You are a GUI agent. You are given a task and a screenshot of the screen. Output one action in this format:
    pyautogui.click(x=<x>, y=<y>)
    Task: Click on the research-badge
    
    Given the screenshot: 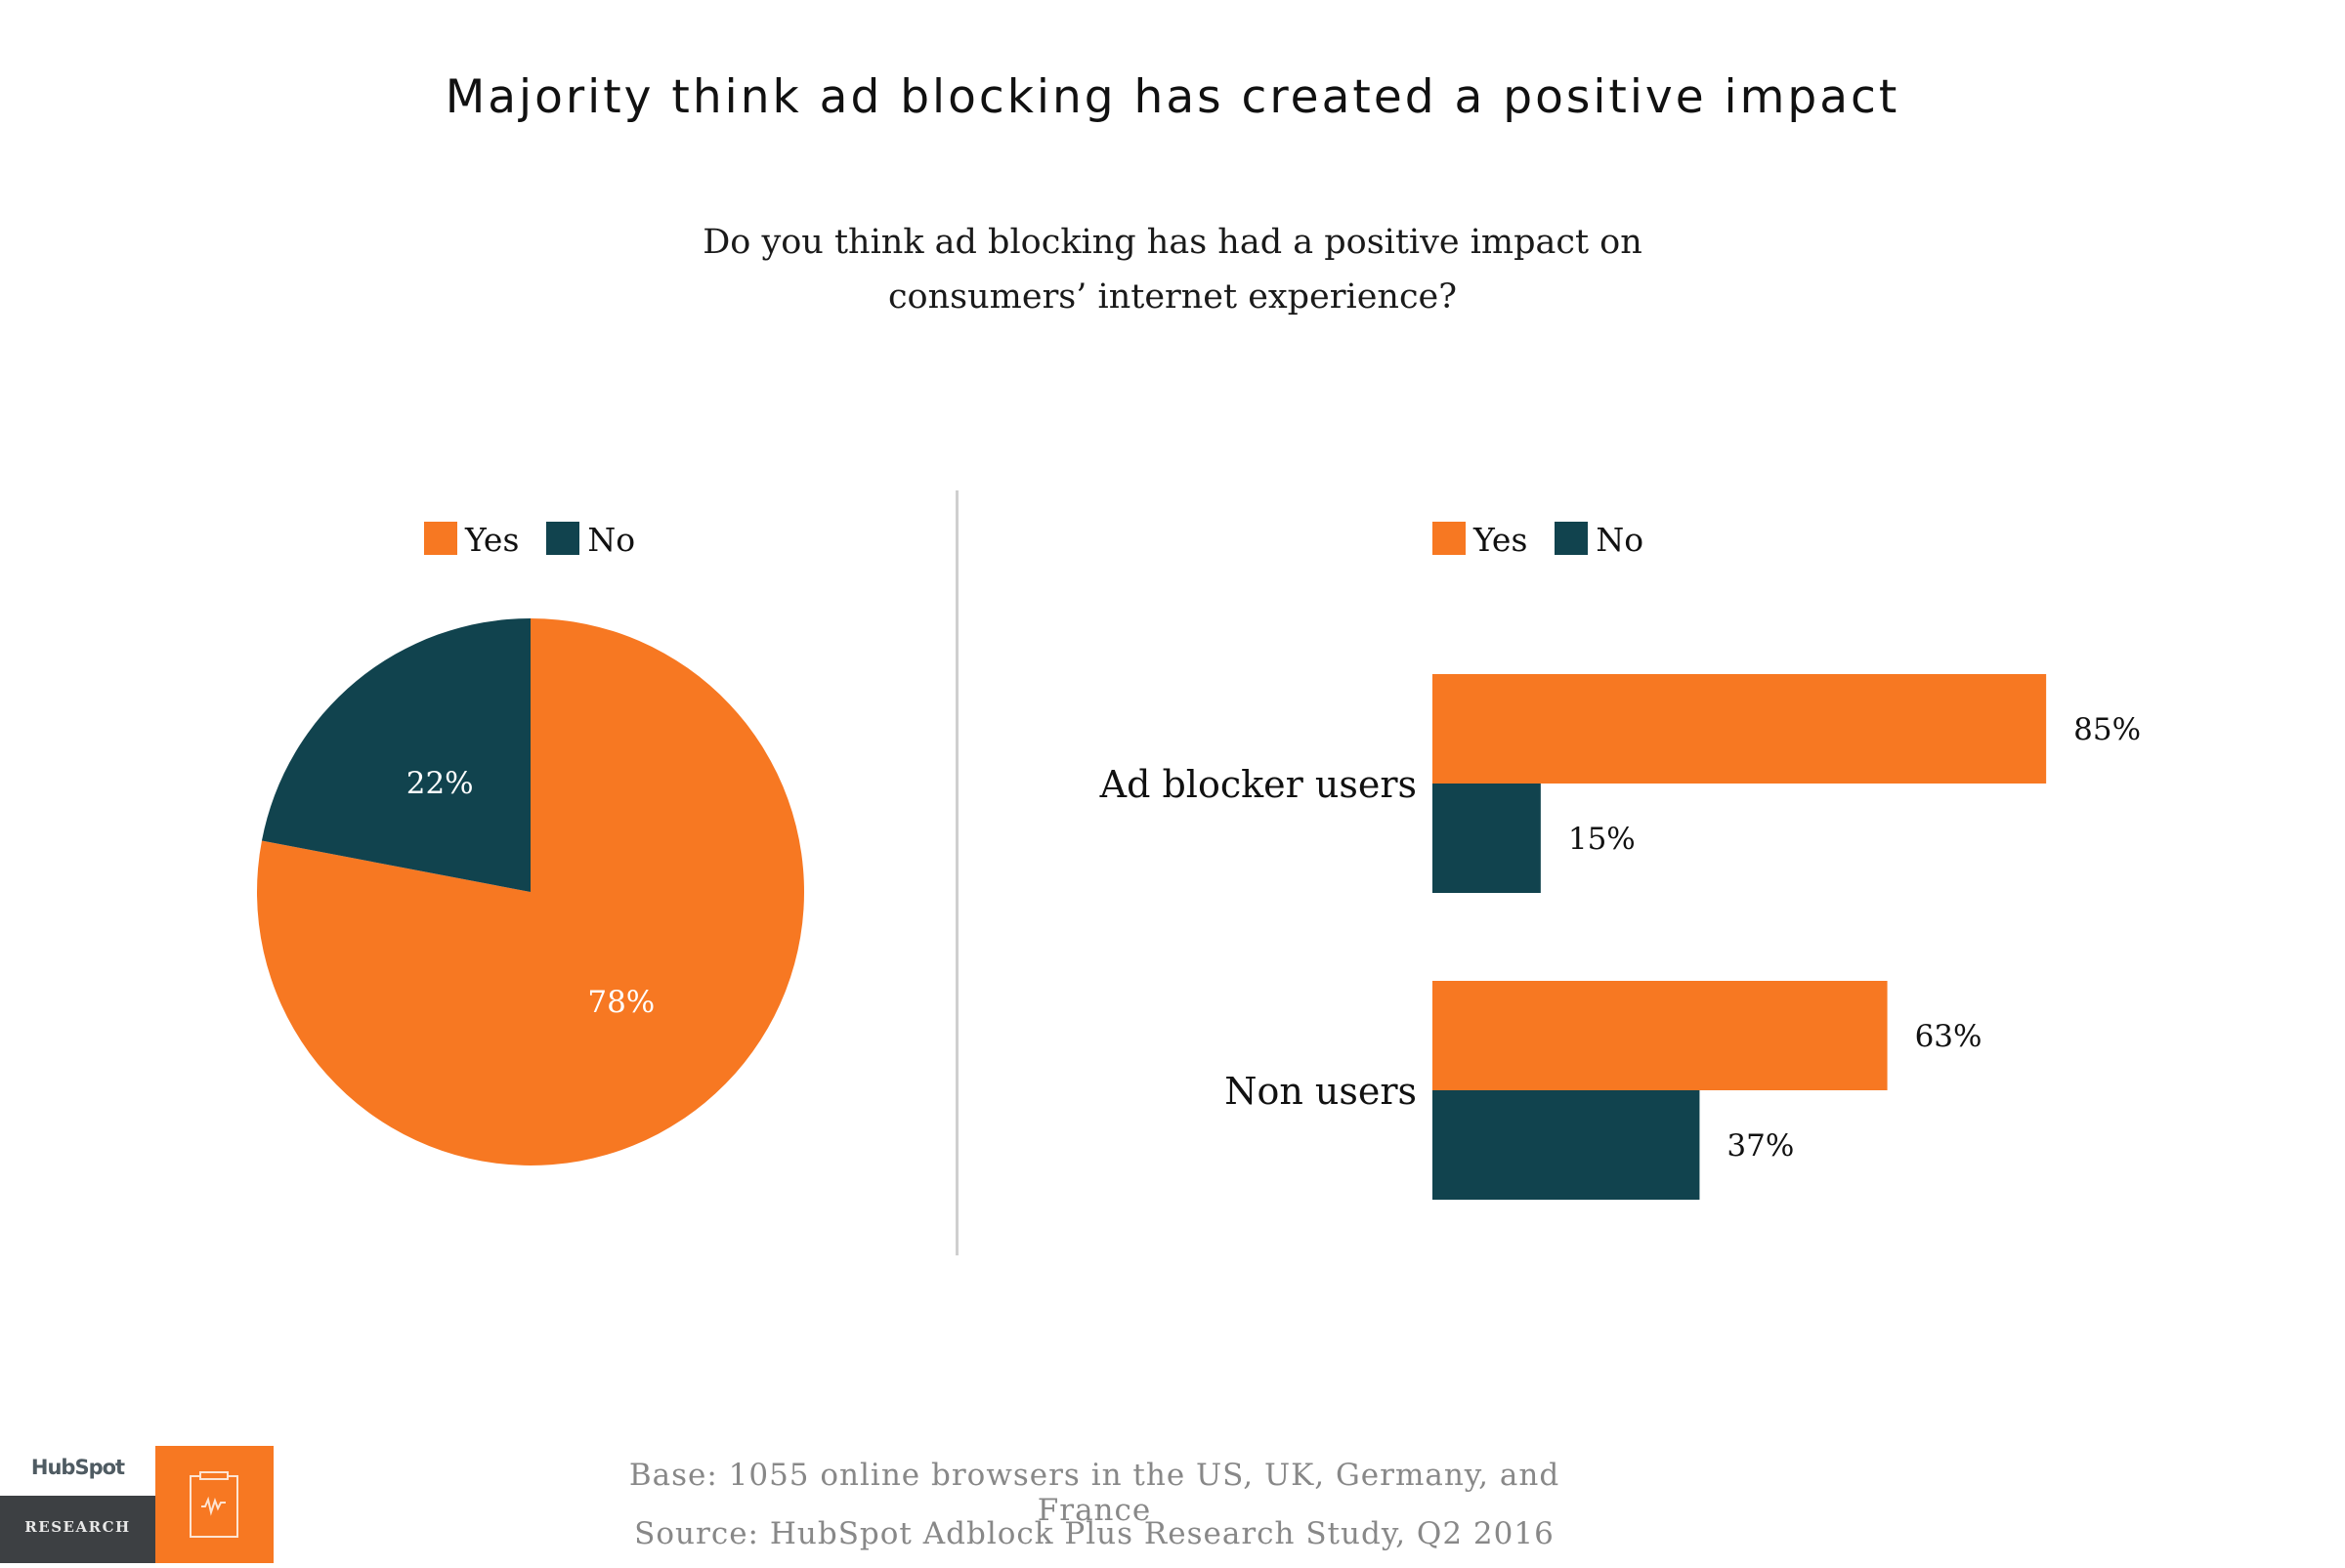 What is the action you would take?
    pyautogui.click(x=214, y=1504)
    